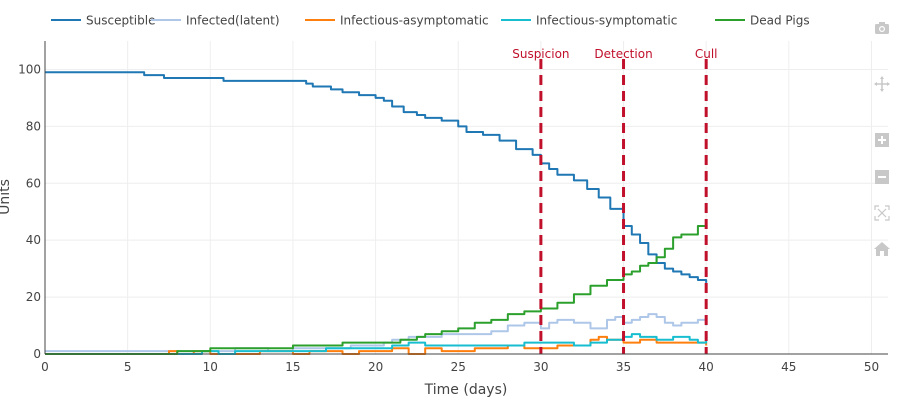 The height and width of the screenshot is (411, 923). What do you see at coordinates (292, 367) in the screenshot?
I see `x-tick-label: 15` at bounding box center [292, 367].